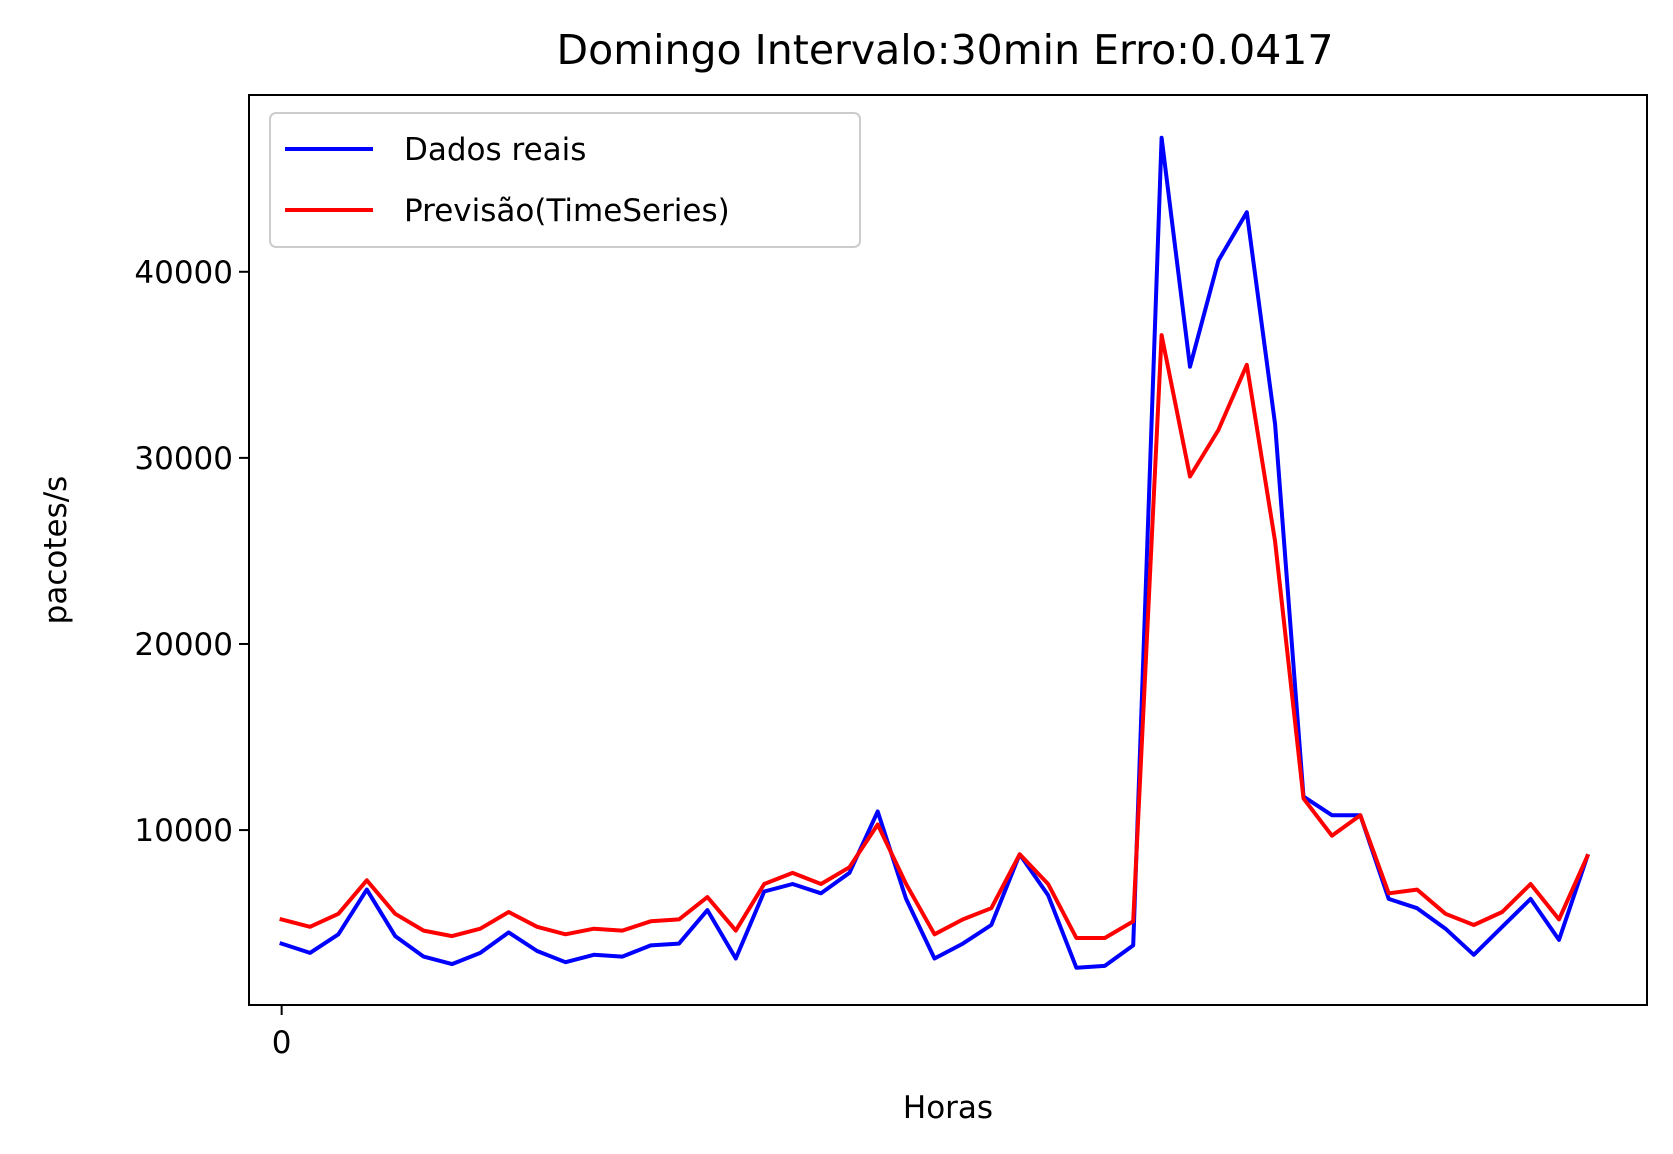 This screenshot has width=1673, height=1154. I want to click on legend: Dados reais Previsão(TimeSeries), so click(565, 180).